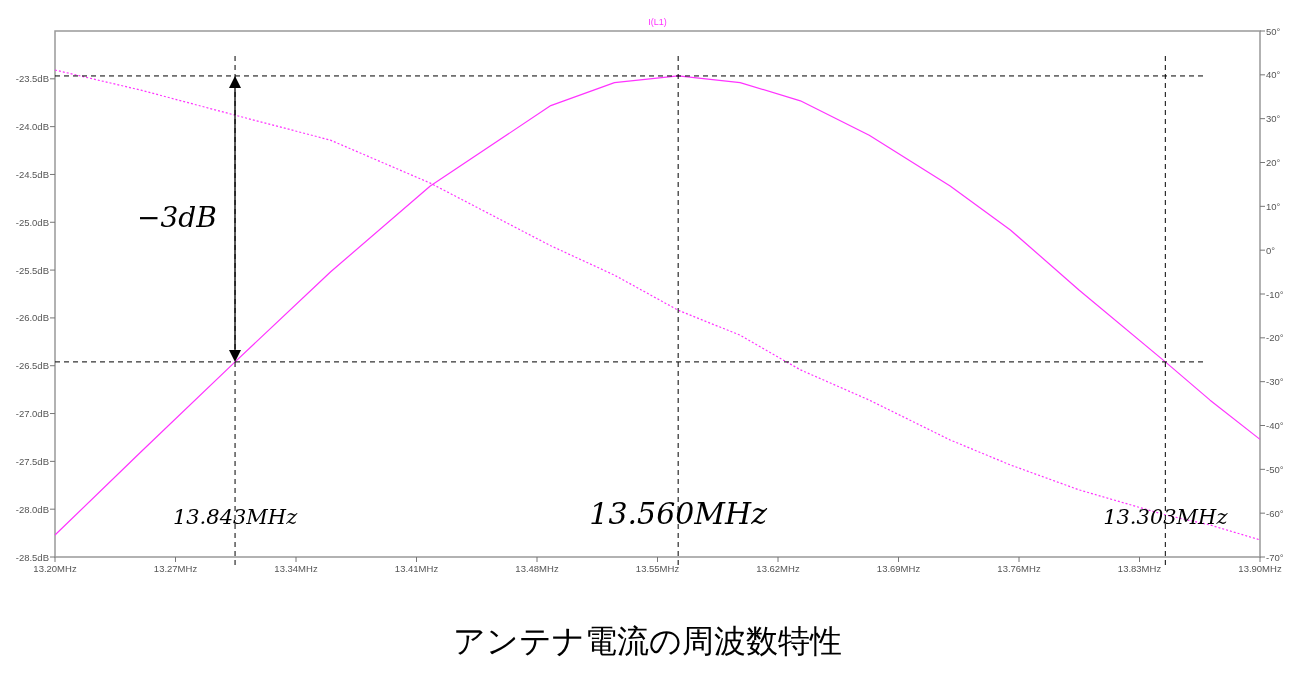 This screenshot has width=1295, height=682. Describe the element at coordinates (175, 568) in the screenshot. I see `x-tick-label: 13.27MHz` at that location.